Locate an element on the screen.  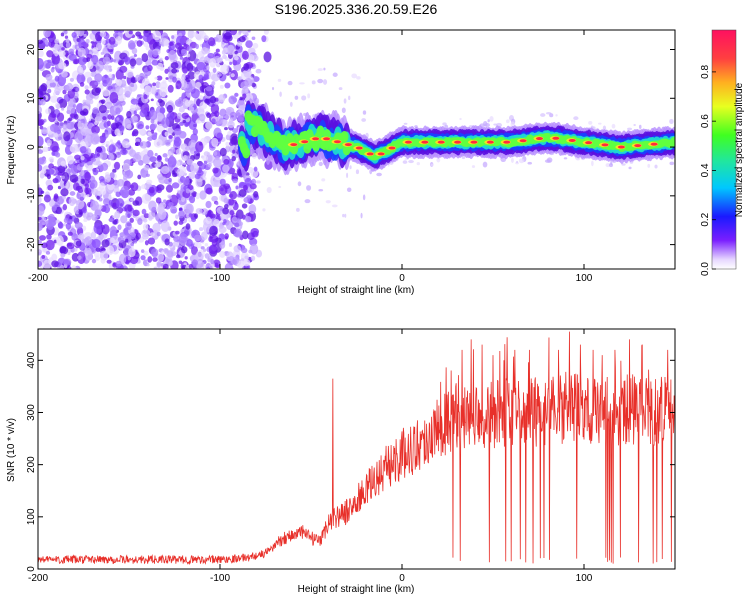
colorbar-tick-label: 0.2 is located at coordinates (705, 219).